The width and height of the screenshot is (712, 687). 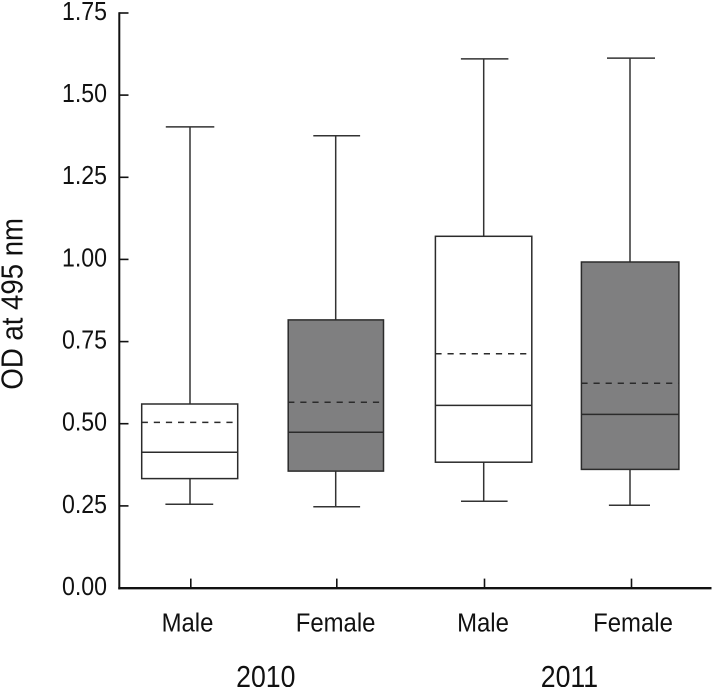 I want to click on svg-text: 0.50, so click(x=84, y=422).